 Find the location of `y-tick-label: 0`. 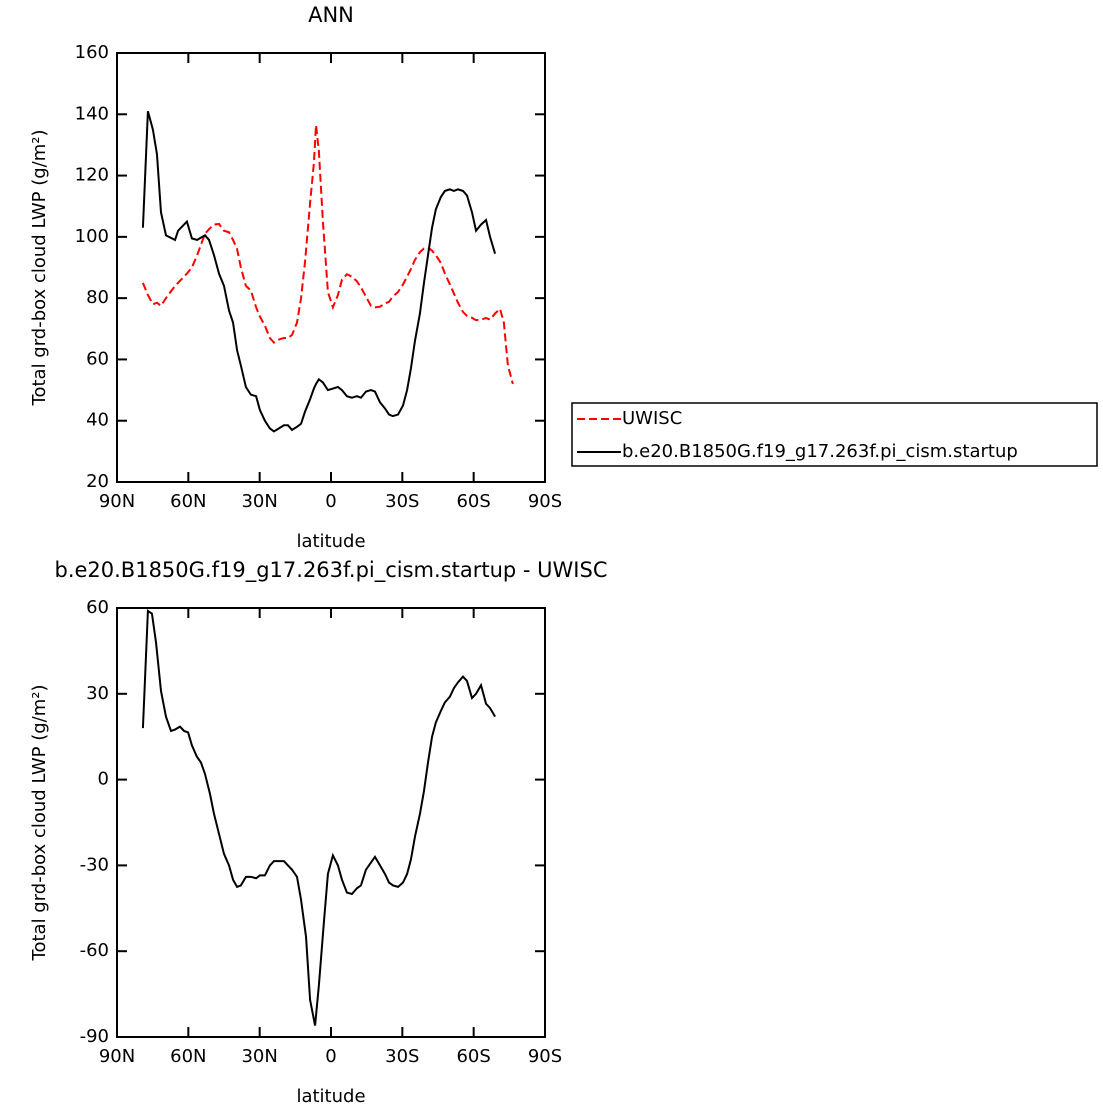

y-tick-label: 0 is located at coordinates (103, 779).